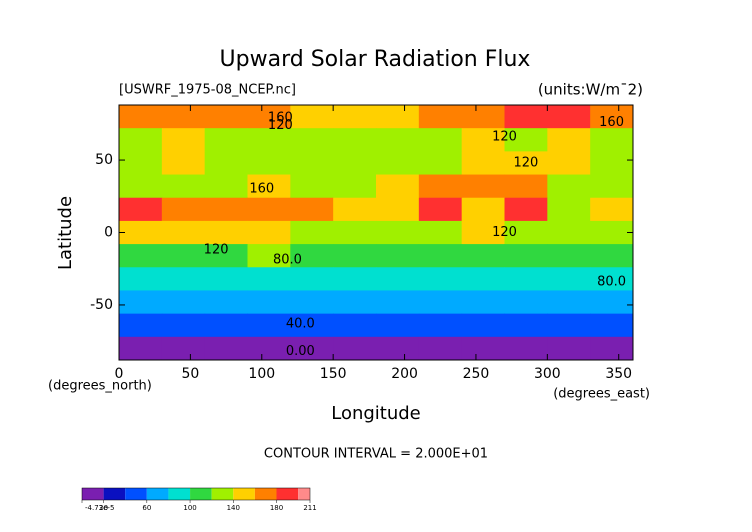 The image size is (752, 532). What do you see at coordinates (375, 59) in the screenshot?
I see `chart-title: Upward Solar Radiation Flux` at bounding box center [375, 59].